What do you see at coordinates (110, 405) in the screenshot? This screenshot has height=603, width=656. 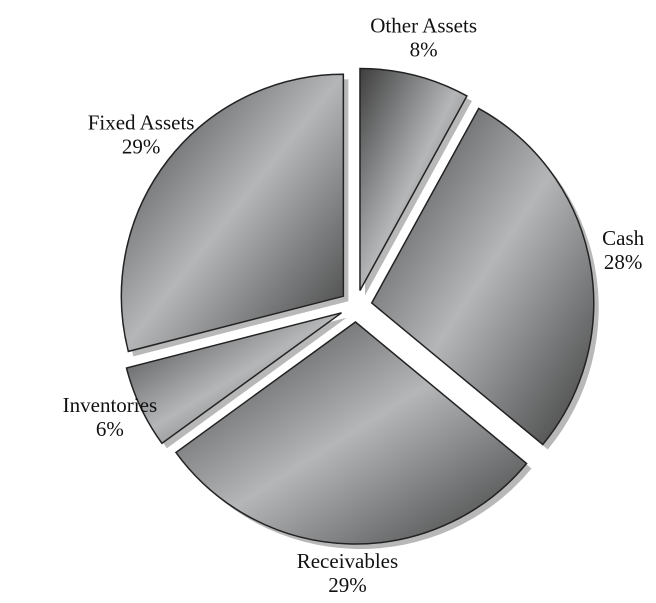 I see `category-label: Inventories` at bounding box center [110, 405].